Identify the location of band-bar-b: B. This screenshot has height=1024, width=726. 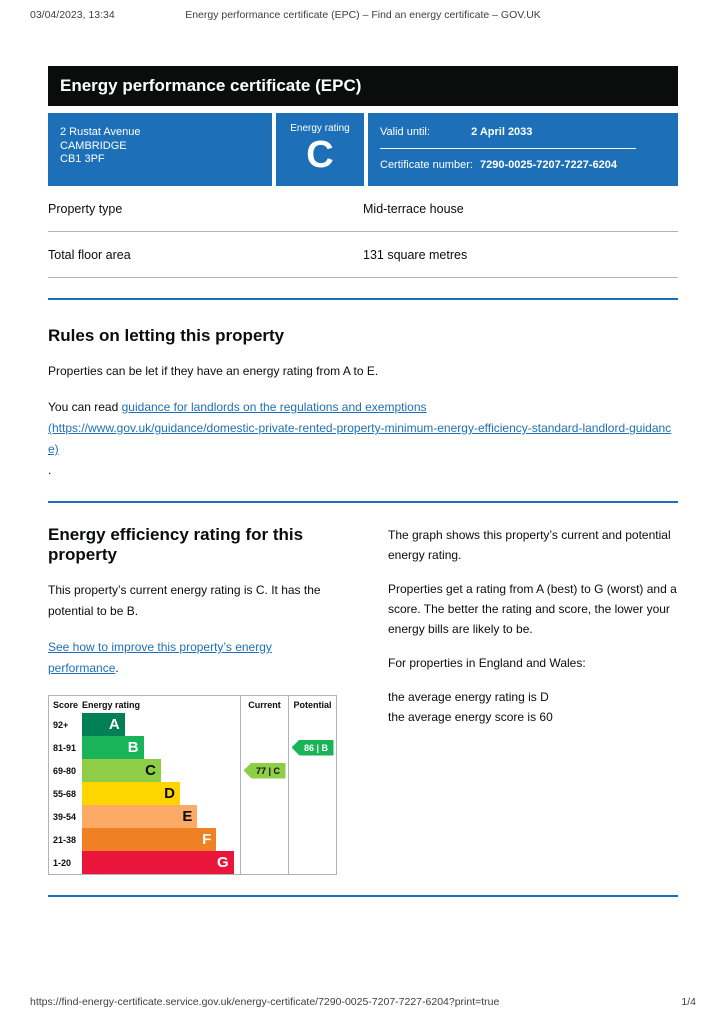
(113, 747).